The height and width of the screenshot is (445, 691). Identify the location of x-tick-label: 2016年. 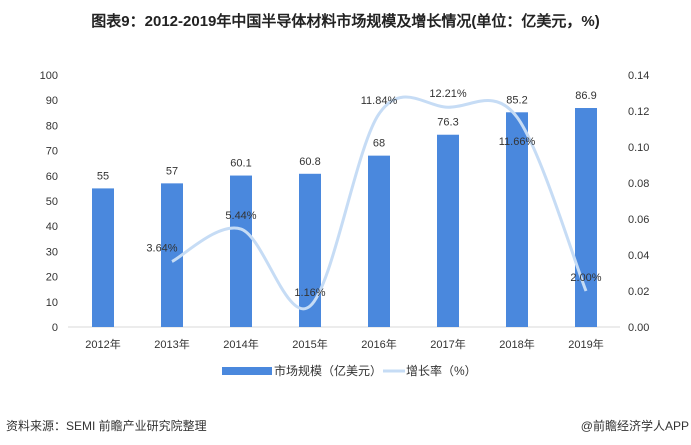
(378, 344).